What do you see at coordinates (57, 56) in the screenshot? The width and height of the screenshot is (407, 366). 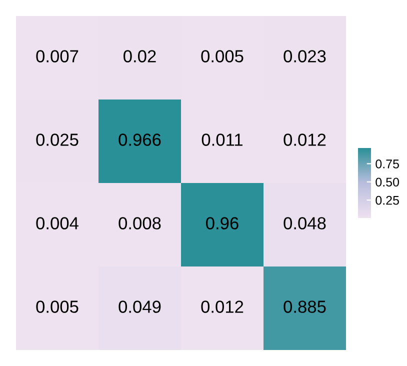 I see `data-label: 0.007` at bounding box center [57, 56].